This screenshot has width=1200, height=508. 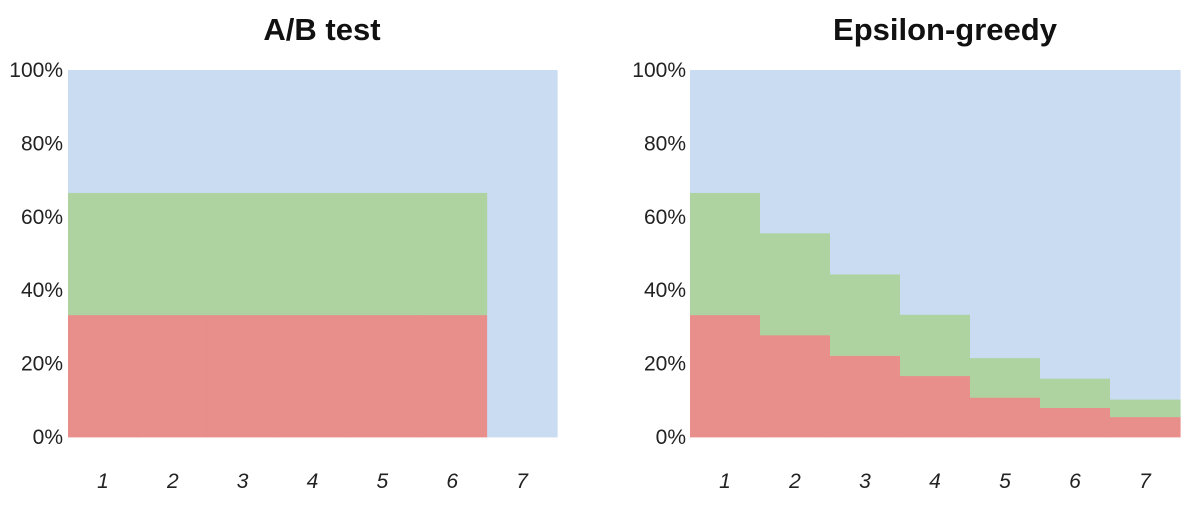 What do you see at coordinates (945, 29) in the screenshot?
I see `chart-title: Epsilon-greedy` at bounding box center [945, 29].